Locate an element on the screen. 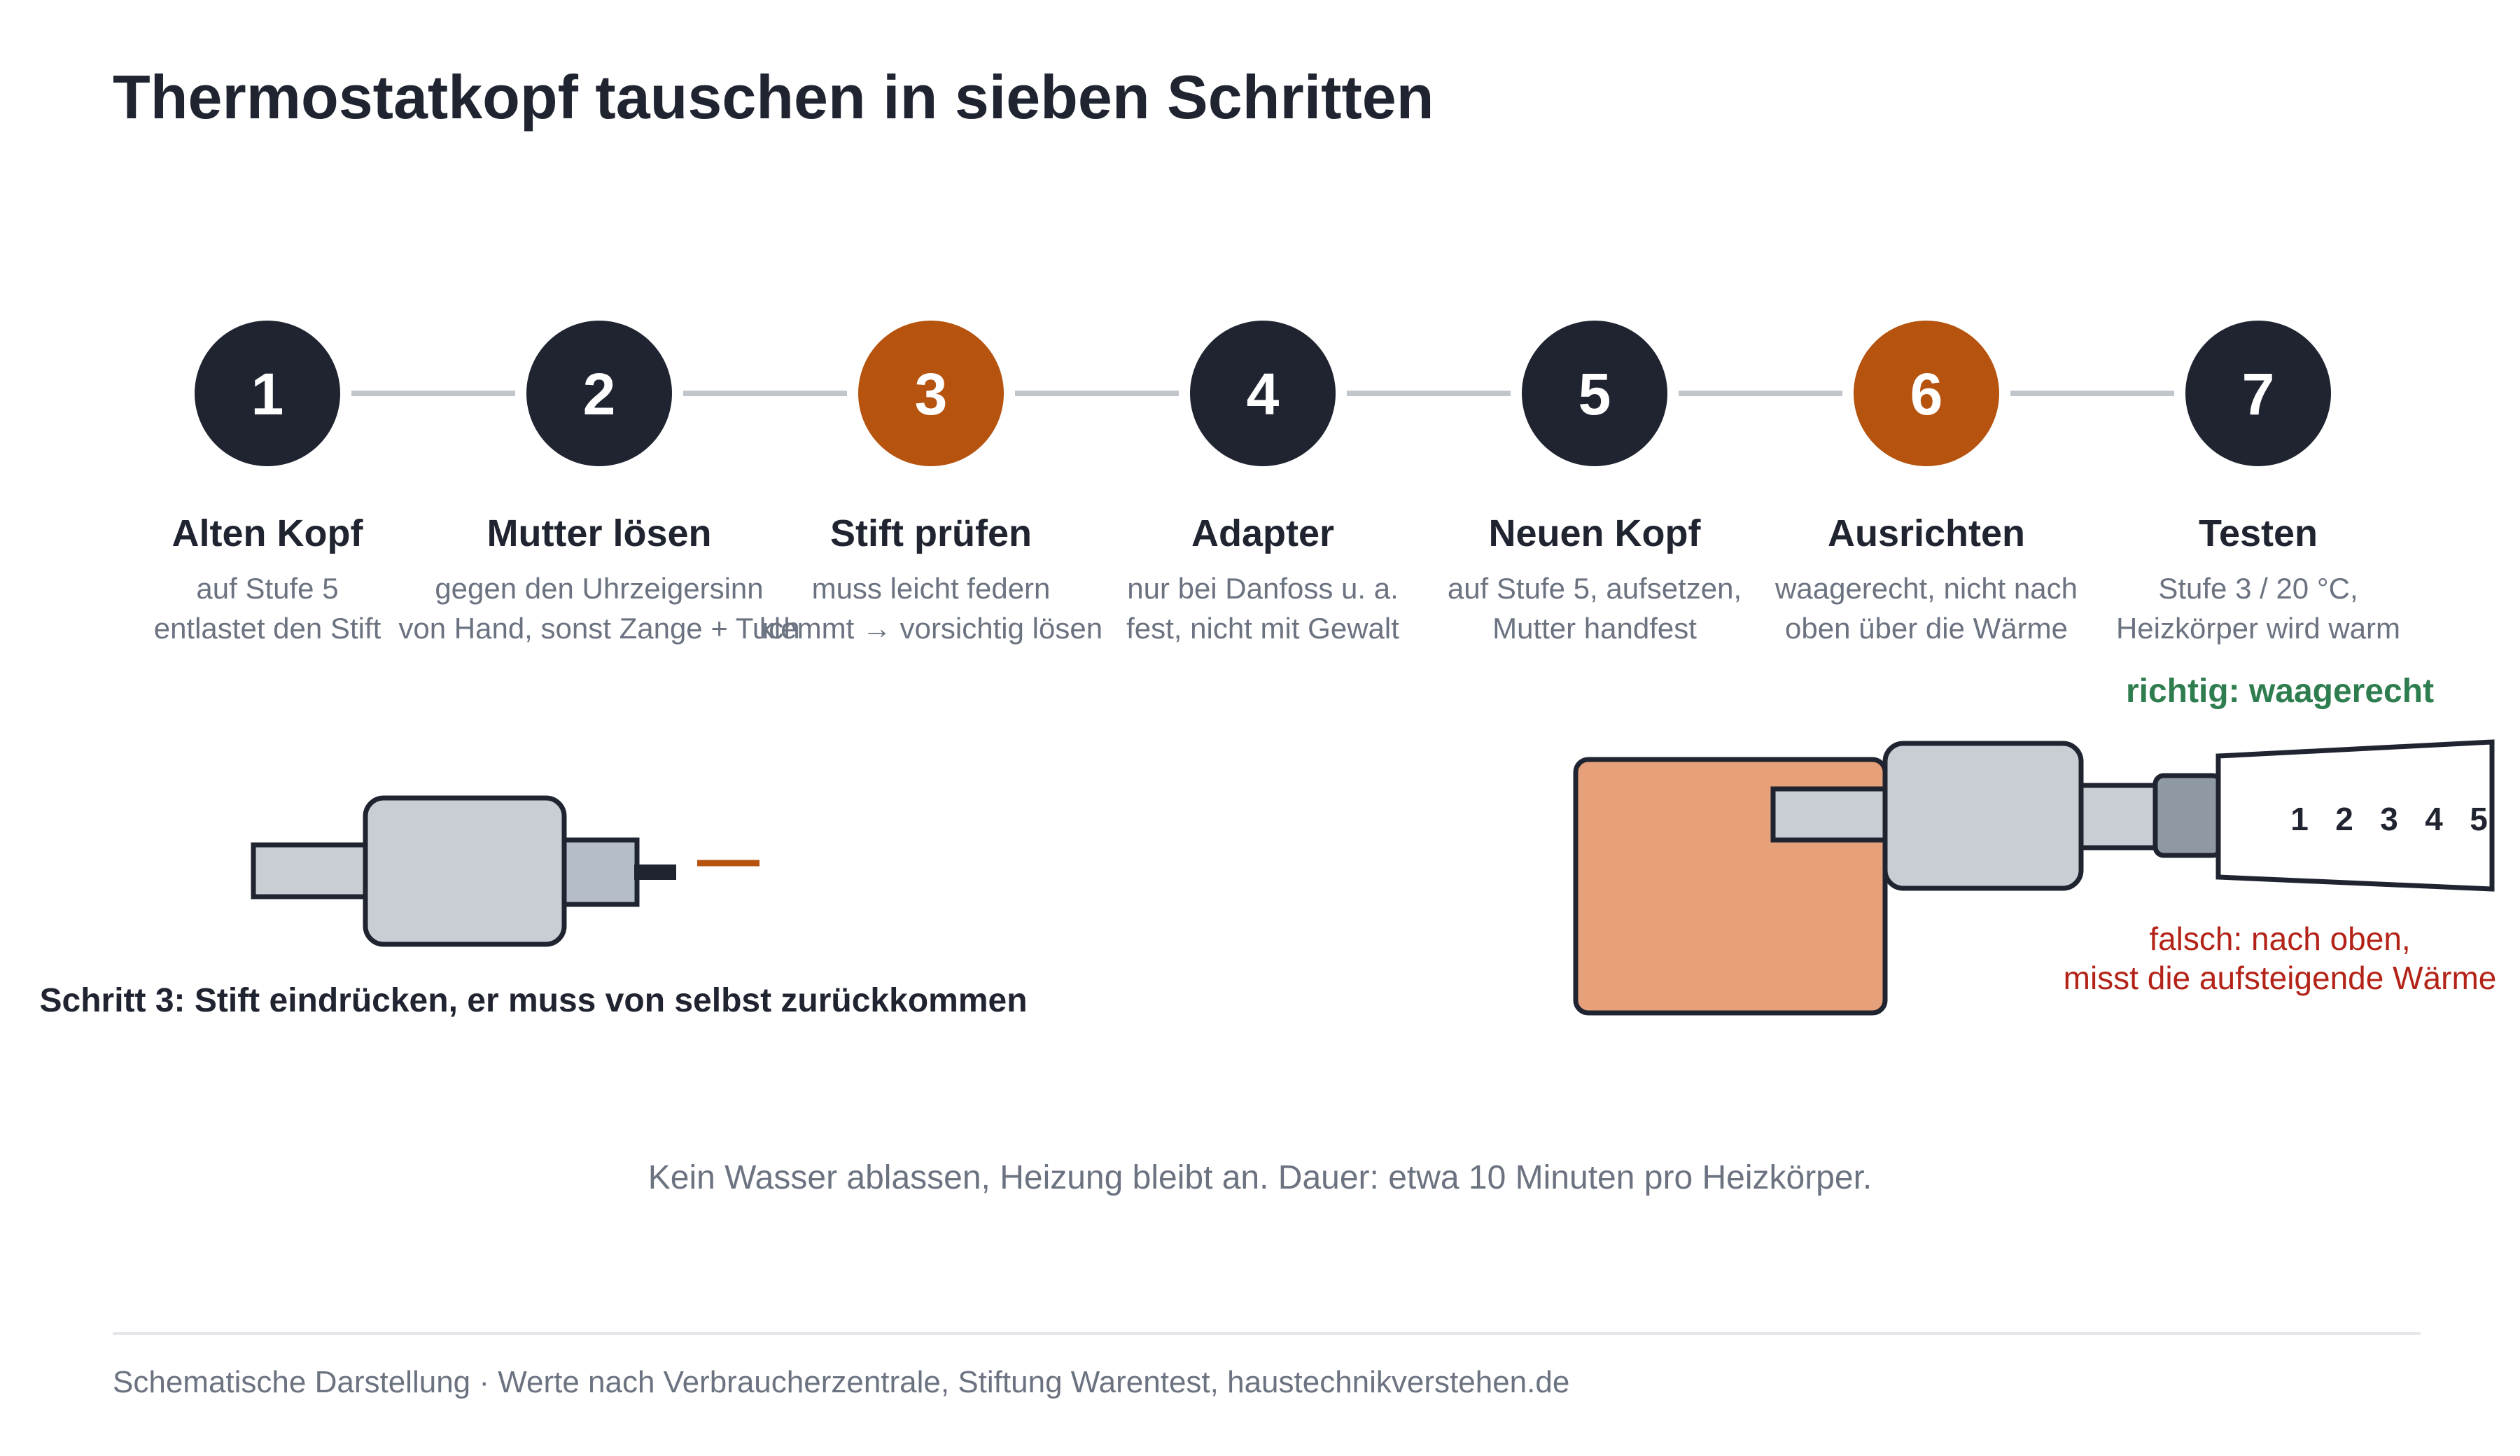  label-wrong-line2: misst die aufsteigende Wärme is located at coordinates (2280, 978).